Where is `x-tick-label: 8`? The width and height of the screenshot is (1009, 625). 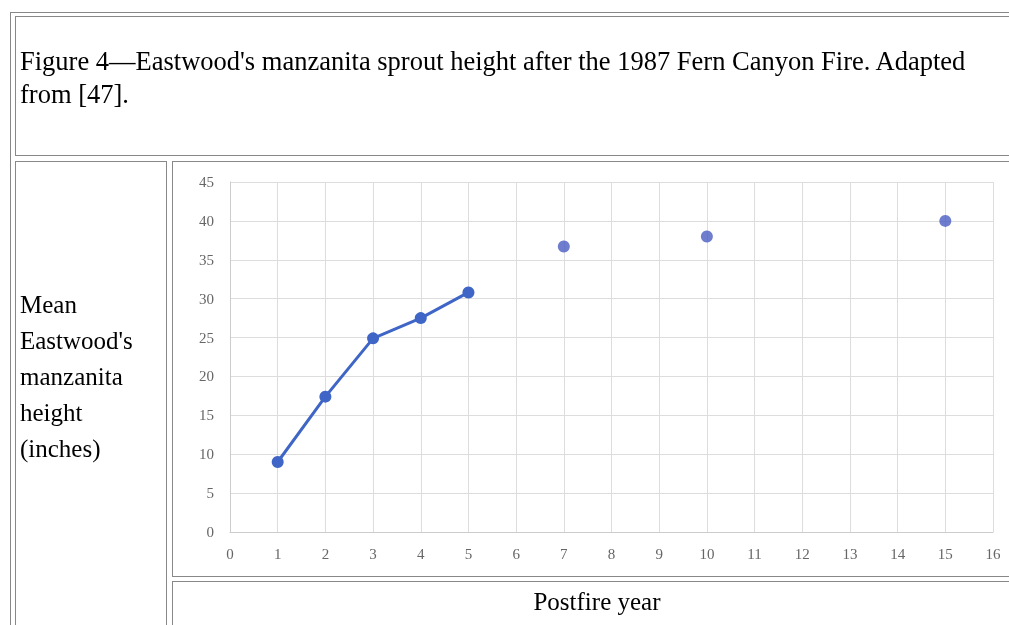 x-tick-label: 8 is located at coordinates (611, 553).